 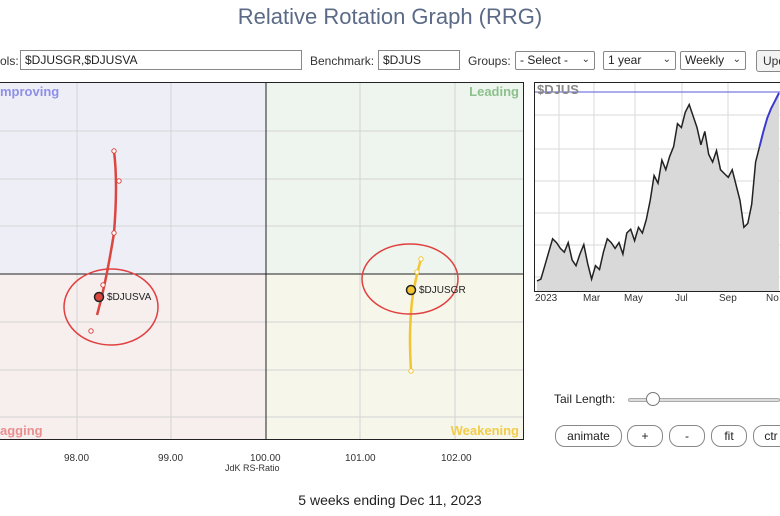 I want to click on x-tick-label: 99.00, so click(x=171, y=458).